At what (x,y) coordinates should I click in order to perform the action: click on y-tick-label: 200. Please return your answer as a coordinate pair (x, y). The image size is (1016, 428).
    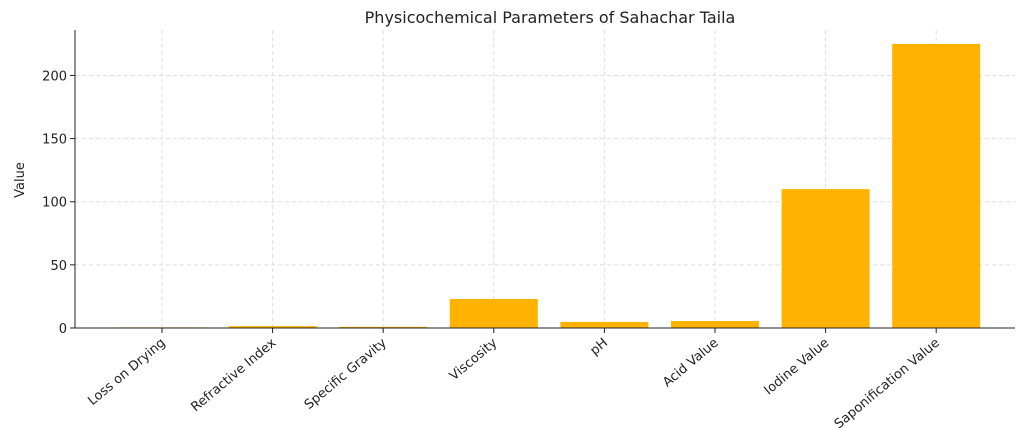
    Looking at the image, I should click on (54, 76).